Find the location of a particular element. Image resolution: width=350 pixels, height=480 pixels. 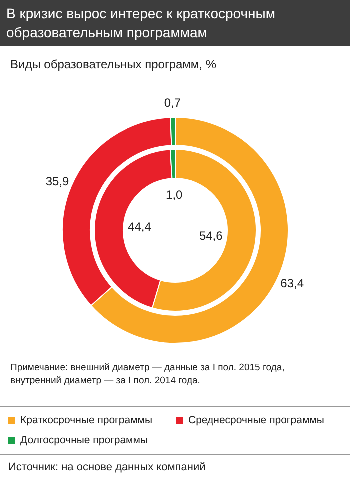

text: Источник: на основе данных компаний is located at coordinates (107, 468).